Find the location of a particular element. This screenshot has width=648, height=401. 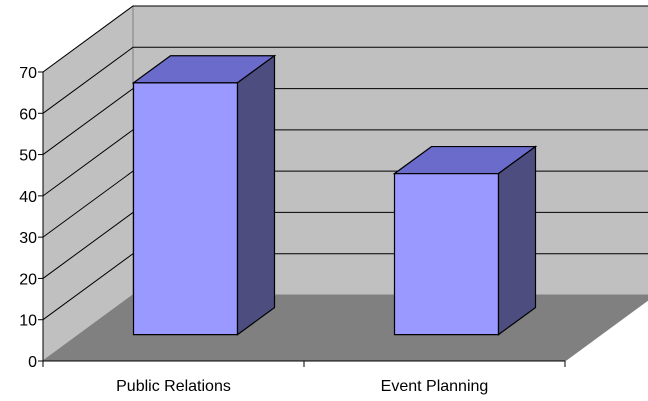

y-tick-label: 70 is located at coordinates (28, 73).